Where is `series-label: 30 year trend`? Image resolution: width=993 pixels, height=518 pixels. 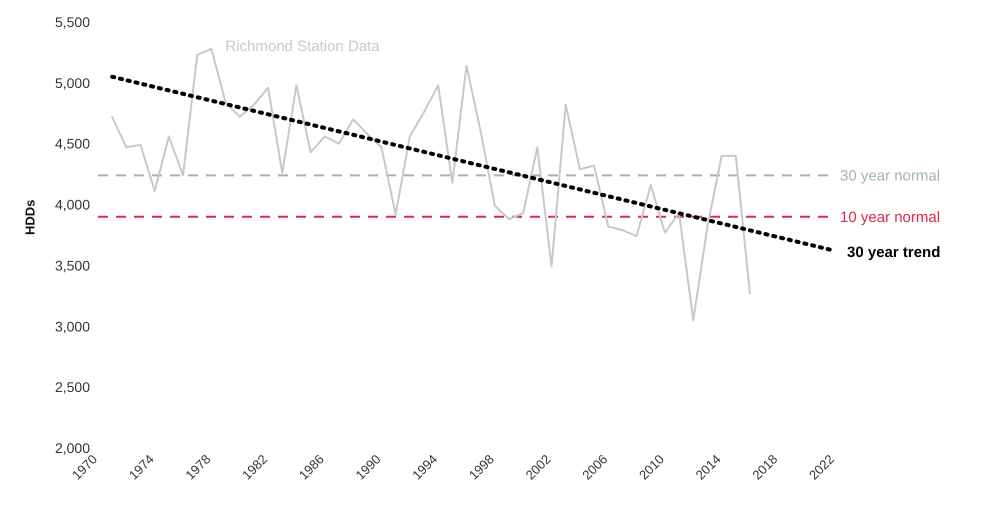
series-label: 30 year trend is located at coordinates (893, 252).